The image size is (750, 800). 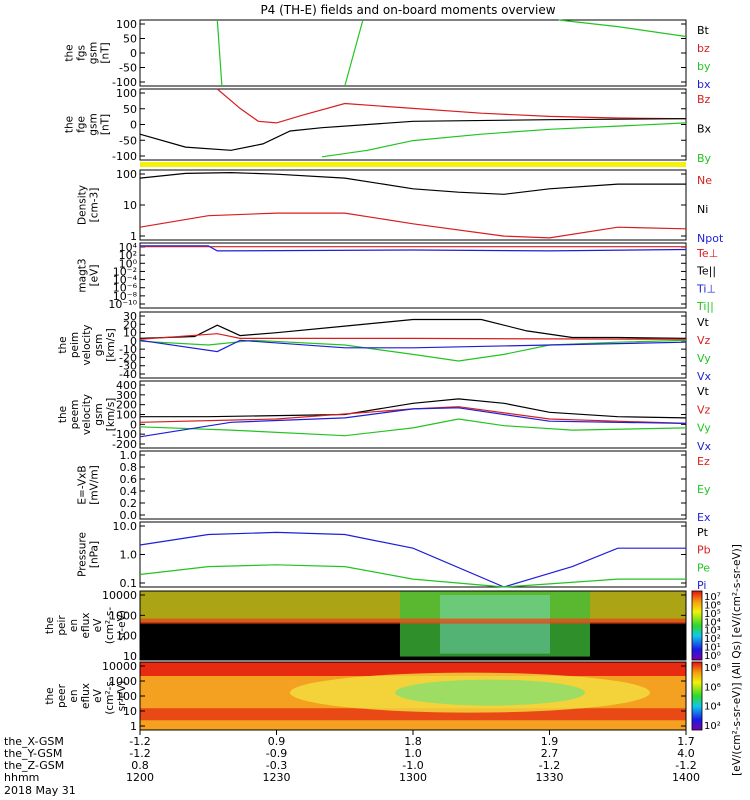 I want to click on panel-fge: 100 50 0 -50 -100 the fge gsm [nT] Bz Bx By, so click(x=388, y=126).